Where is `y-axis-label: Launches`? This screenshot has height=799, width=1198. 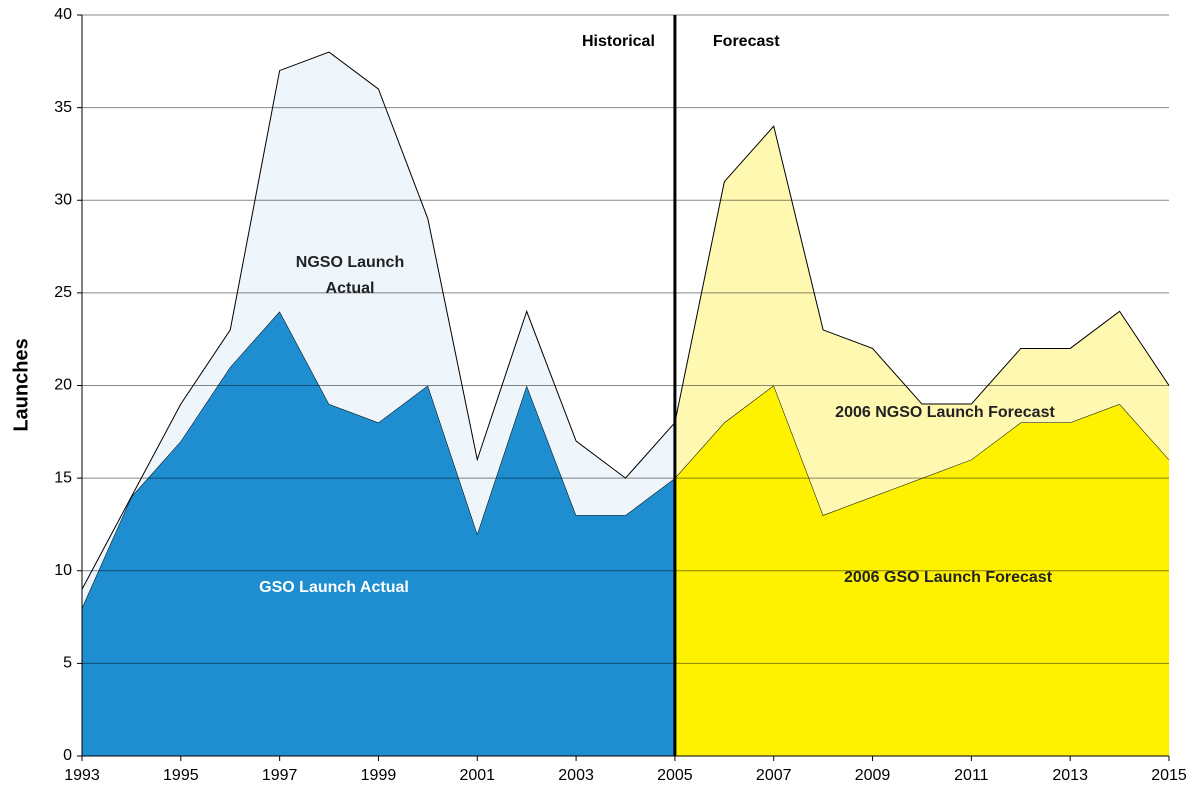
y-axis-label: Launches is located at coordinates (21, 384).